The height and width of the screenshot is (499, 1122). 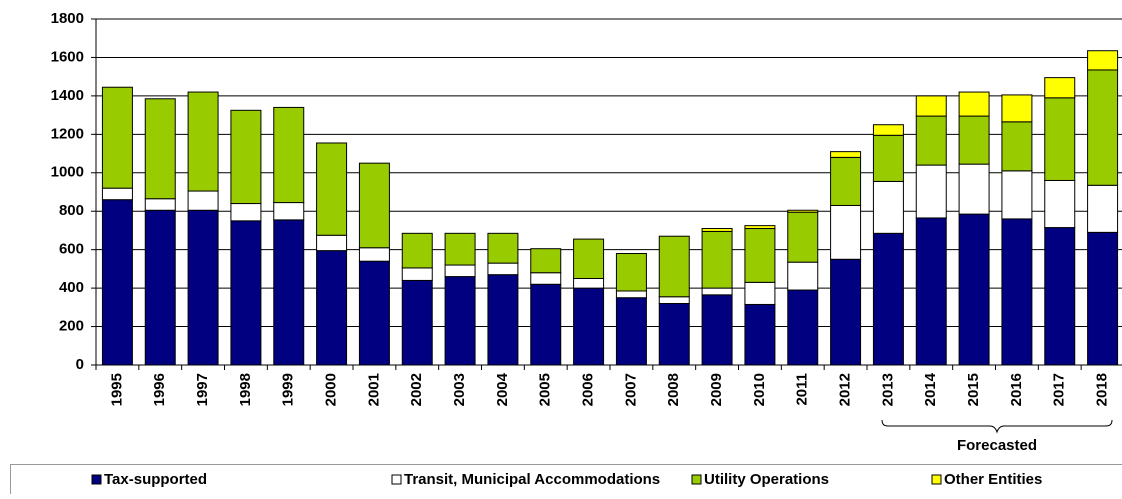 What do you see at coordinates (155, 479) in the screenshot?
I see `legend-label: Tax-supported` at bounding box center [155, 479].